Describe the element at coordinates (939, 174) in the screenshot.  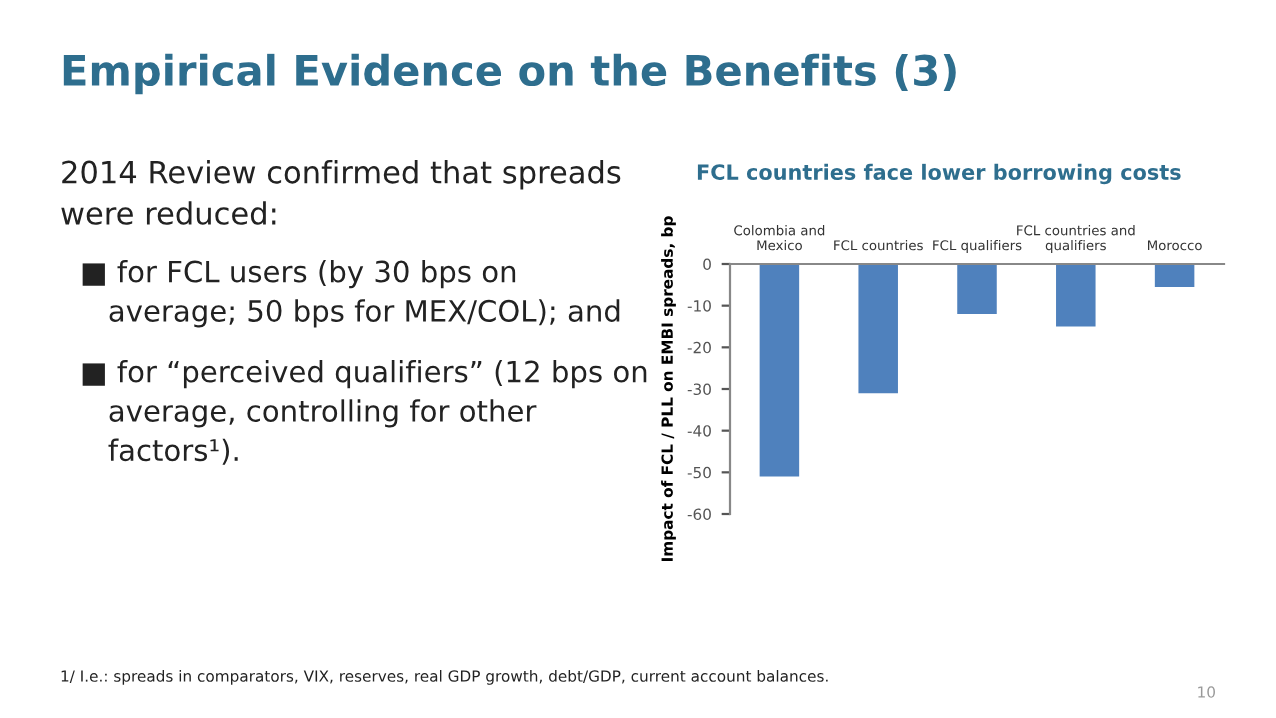
I see `chart-subtitle: FCL countries face lower borrowing costs` at that location.